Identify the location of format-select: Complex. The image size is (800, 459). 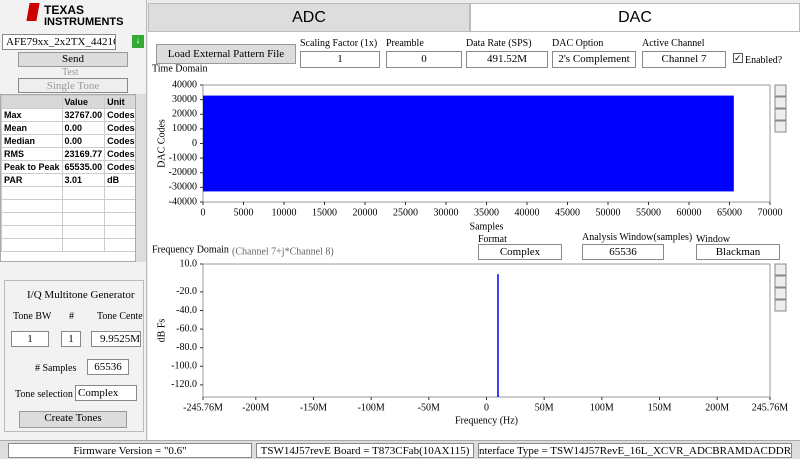
(520, 252).